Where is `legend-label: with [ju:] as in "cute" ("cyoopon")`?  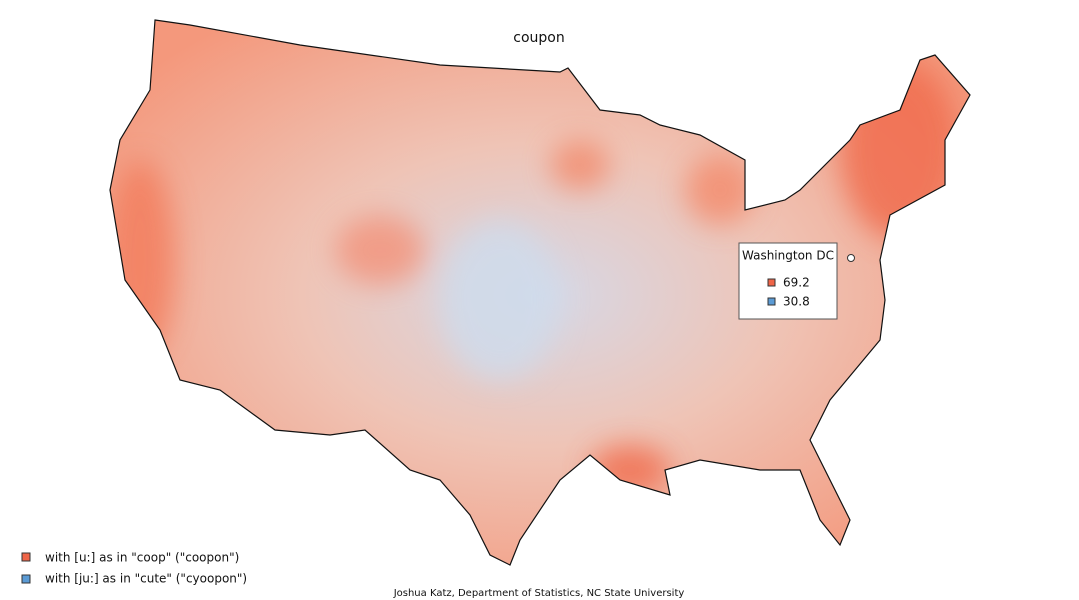 legend-label: with [ju:] as in "cute" ("cyoopon") is located at coordinates (146, 579).